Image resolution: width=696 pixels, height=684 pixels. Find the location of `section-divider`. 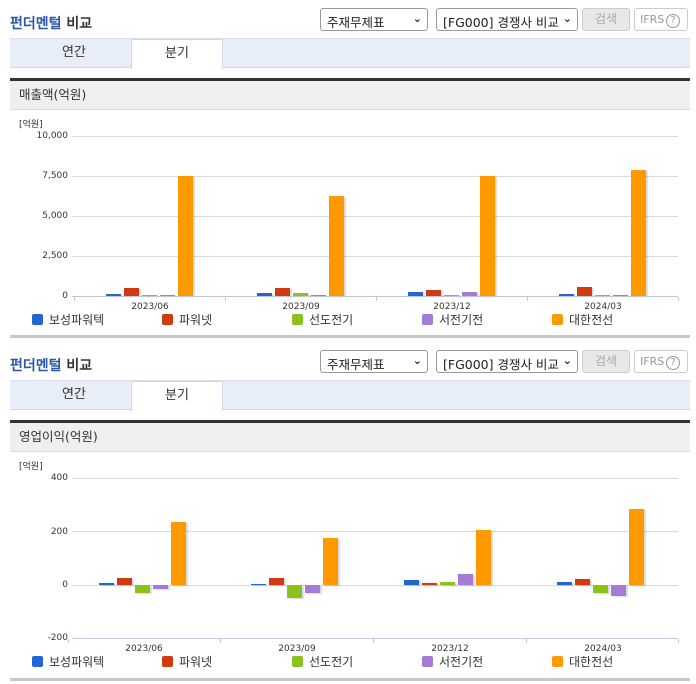

section-divider is located at coordinates (350, 679).